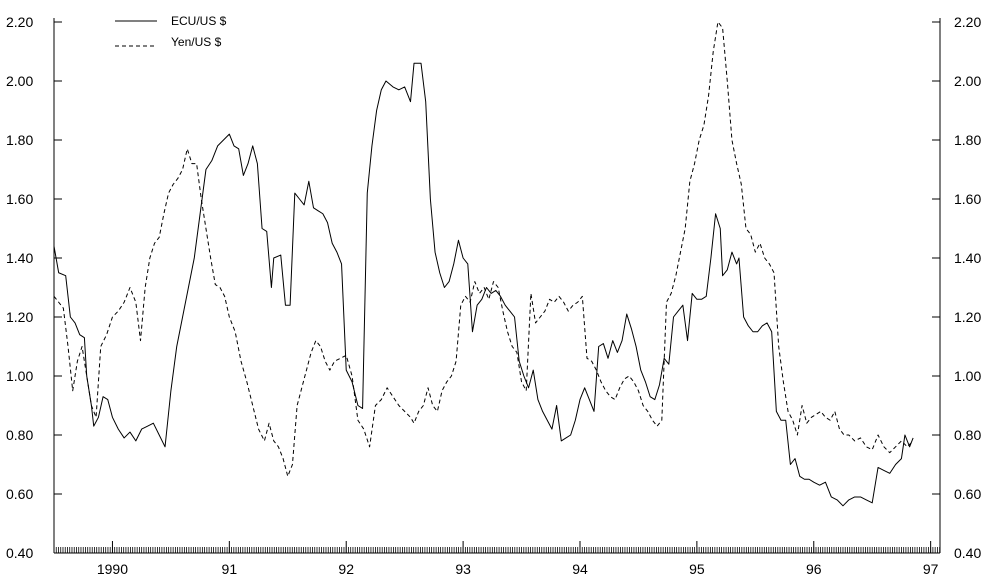 This screenshot has height=580, width=990. Describe the element at coordinates (19, 553) in the screenshot. I see `left-y-tick-label: 0.40` at that location.